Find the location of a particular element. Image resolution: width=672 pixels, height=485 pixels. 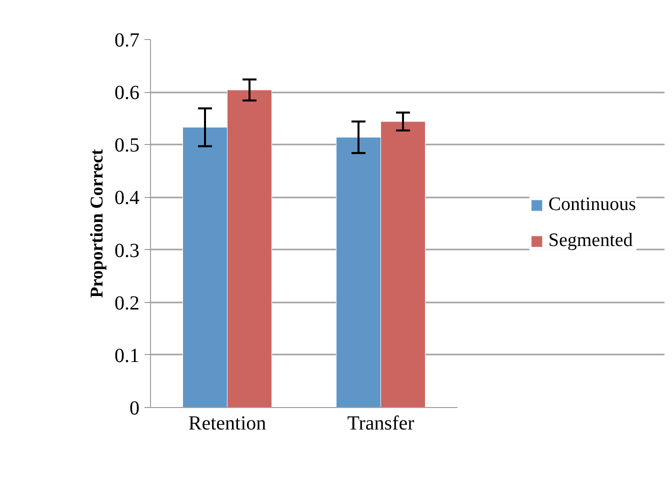

x-tick-label: Retention is located at coordinates (227, 423).